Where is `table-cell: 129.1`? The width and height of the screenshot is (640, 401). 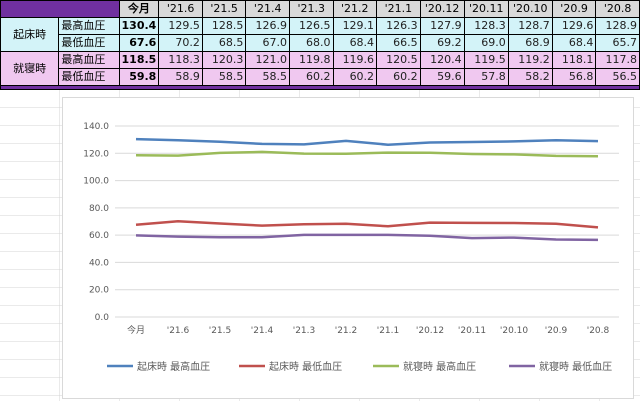
table-cell: 129.1 is located at coordinates (355, 26).